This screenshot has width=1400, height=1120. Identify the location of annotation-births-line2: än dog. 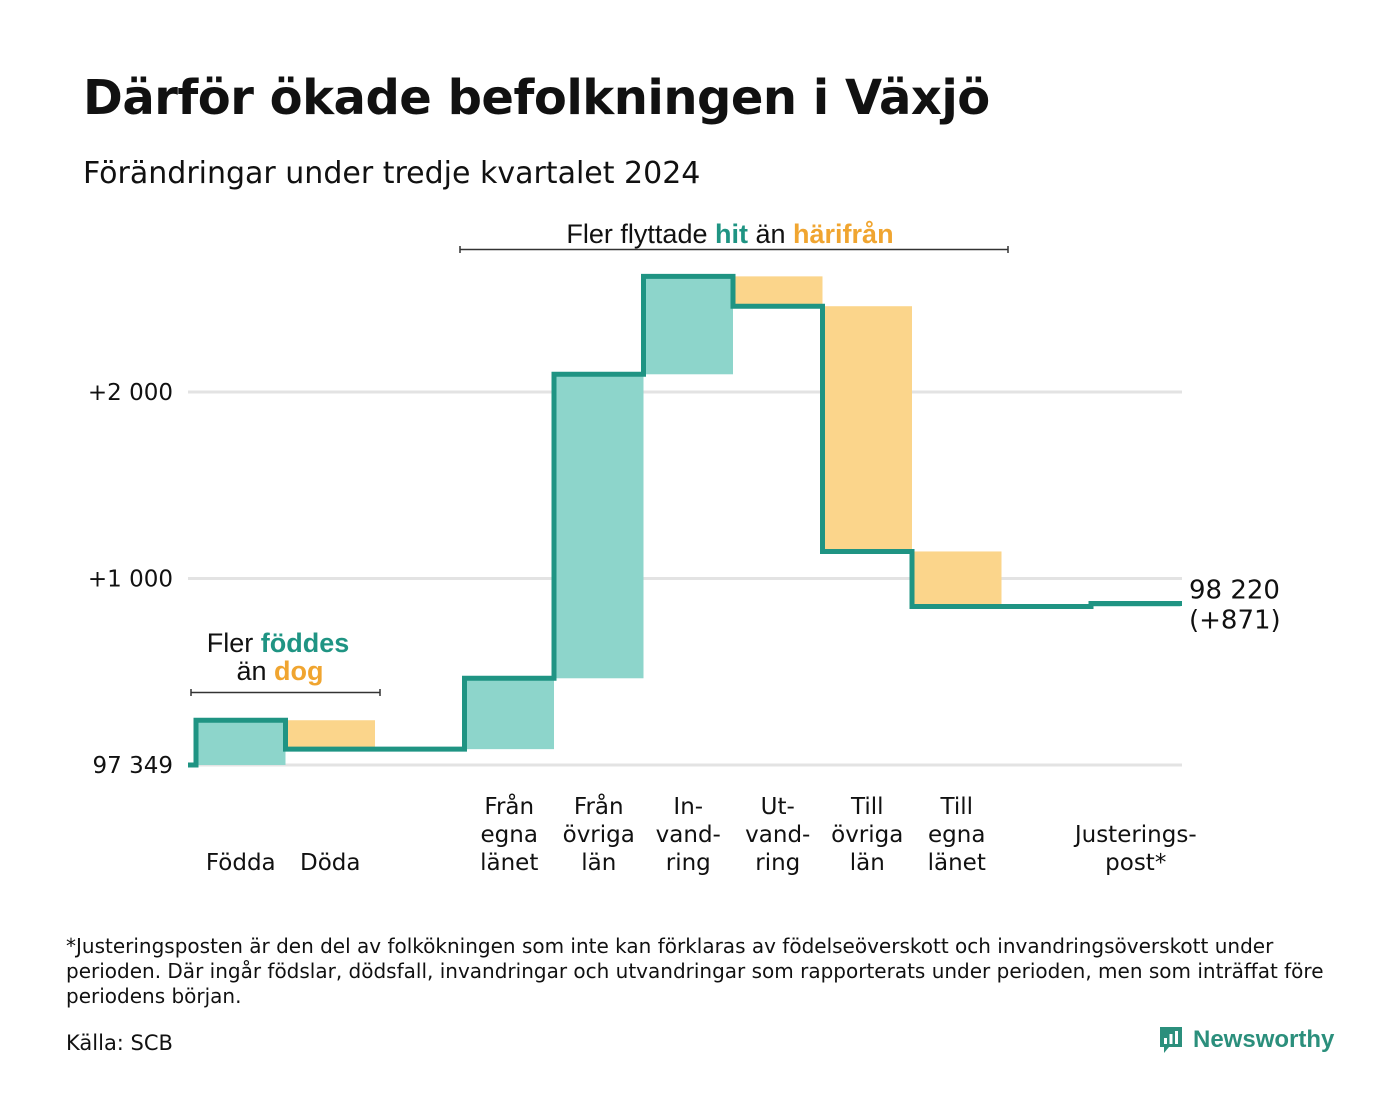
(279, 671).